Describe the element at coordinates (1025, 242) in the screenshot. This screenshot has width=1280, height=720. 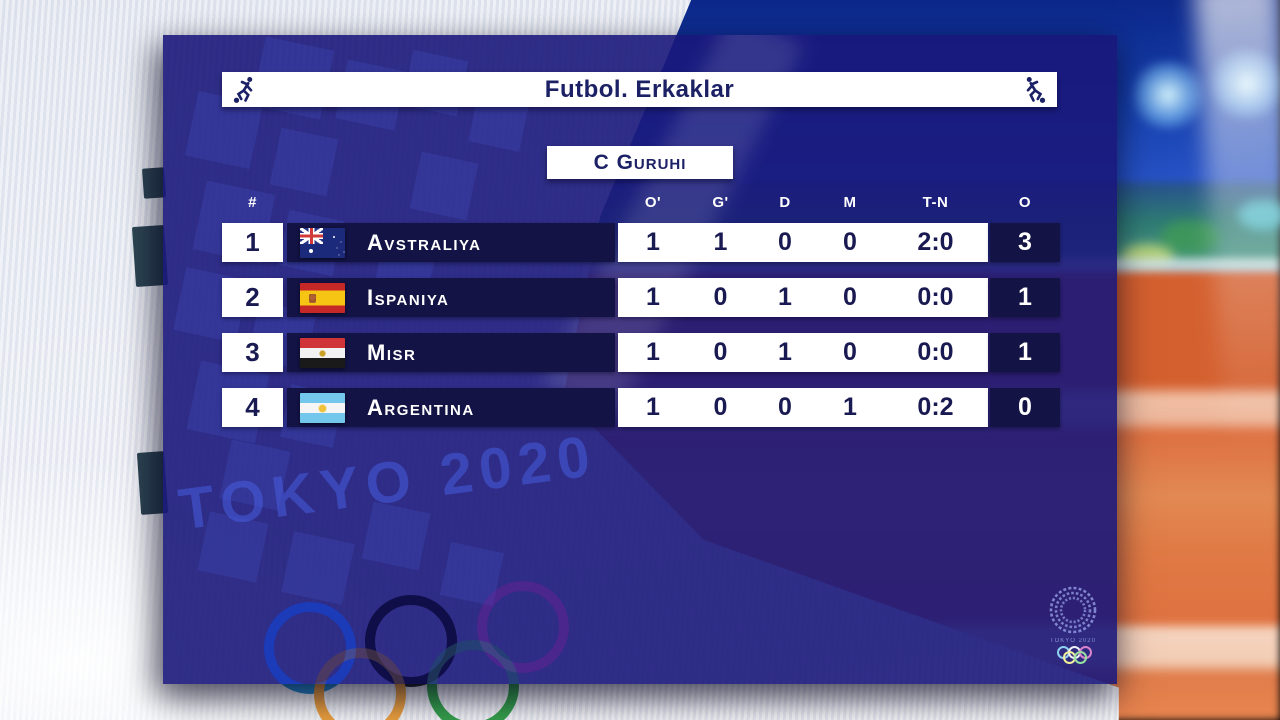
I see `points-cell: 3` at that location.